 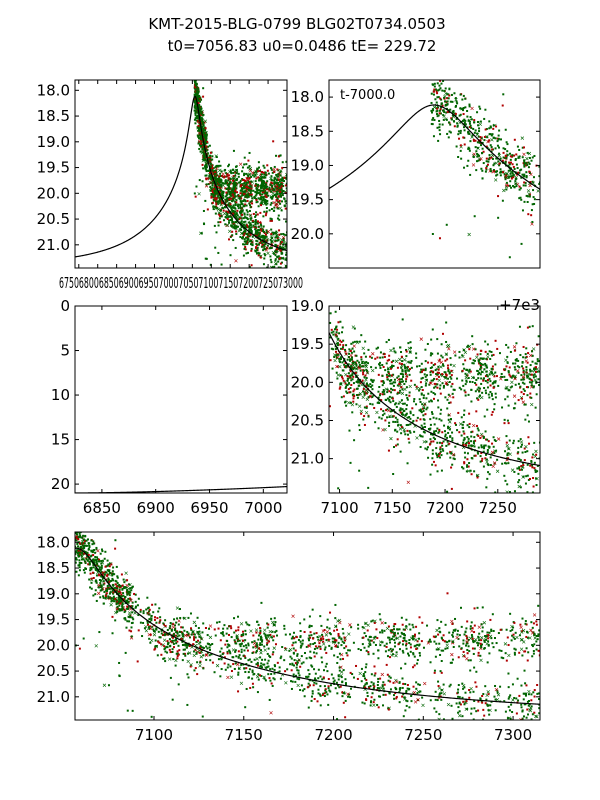 What do you see at coordinates (307, 459) in the screenshot?
I see `y-tick-label: 21.0` at bounding box center [307, 459].